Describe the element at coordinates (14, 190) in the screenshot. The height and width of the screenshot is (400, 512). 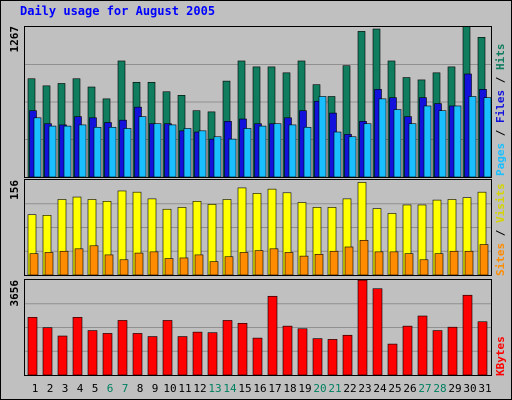
I see `middle-max-label: 156` at that location.